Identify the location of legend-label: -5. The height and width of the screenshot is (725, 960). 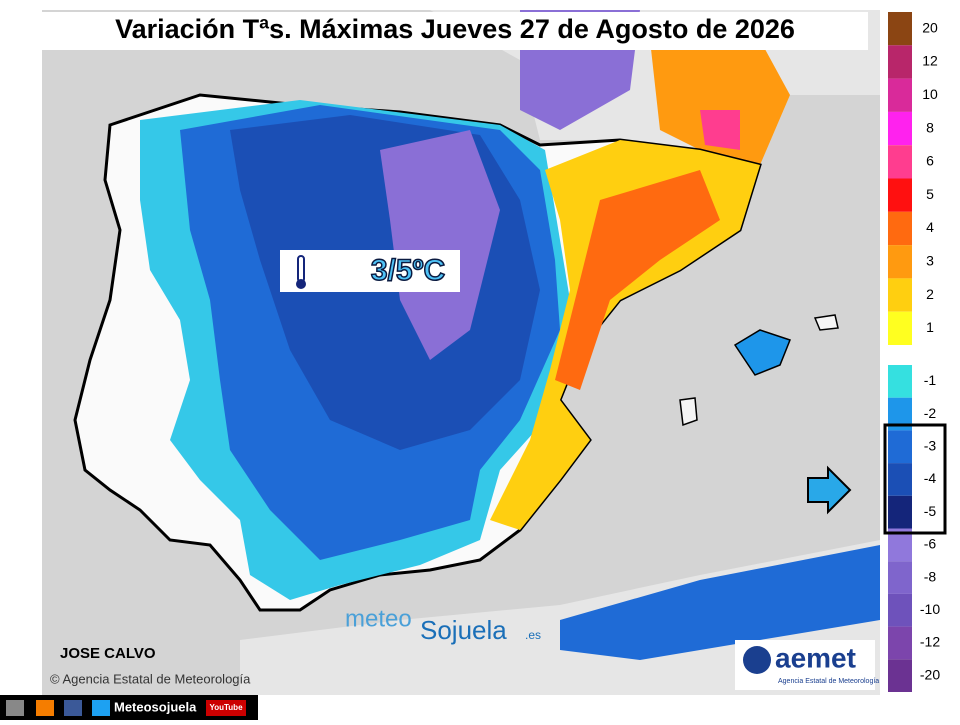
(930, 511).